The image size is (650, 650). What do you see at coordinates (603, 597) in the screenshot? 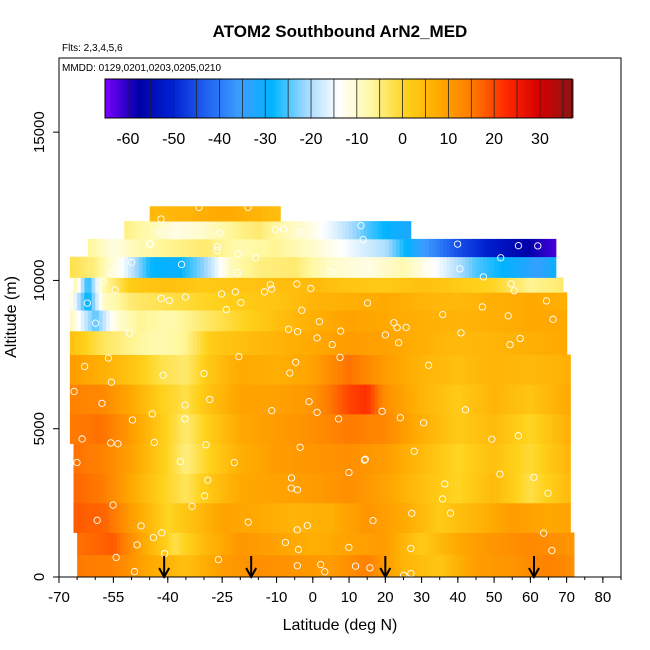
I see `x-tick-label: 80` at bounding box center [603, 597].